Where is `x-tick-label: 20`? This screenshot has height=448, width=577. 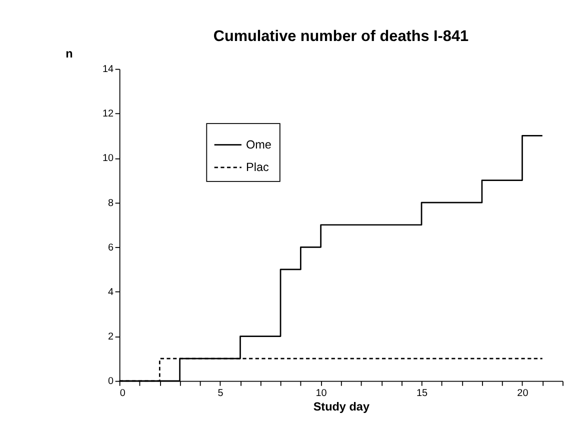
x-tick-label: 20 is located at coordinates (523, 393).